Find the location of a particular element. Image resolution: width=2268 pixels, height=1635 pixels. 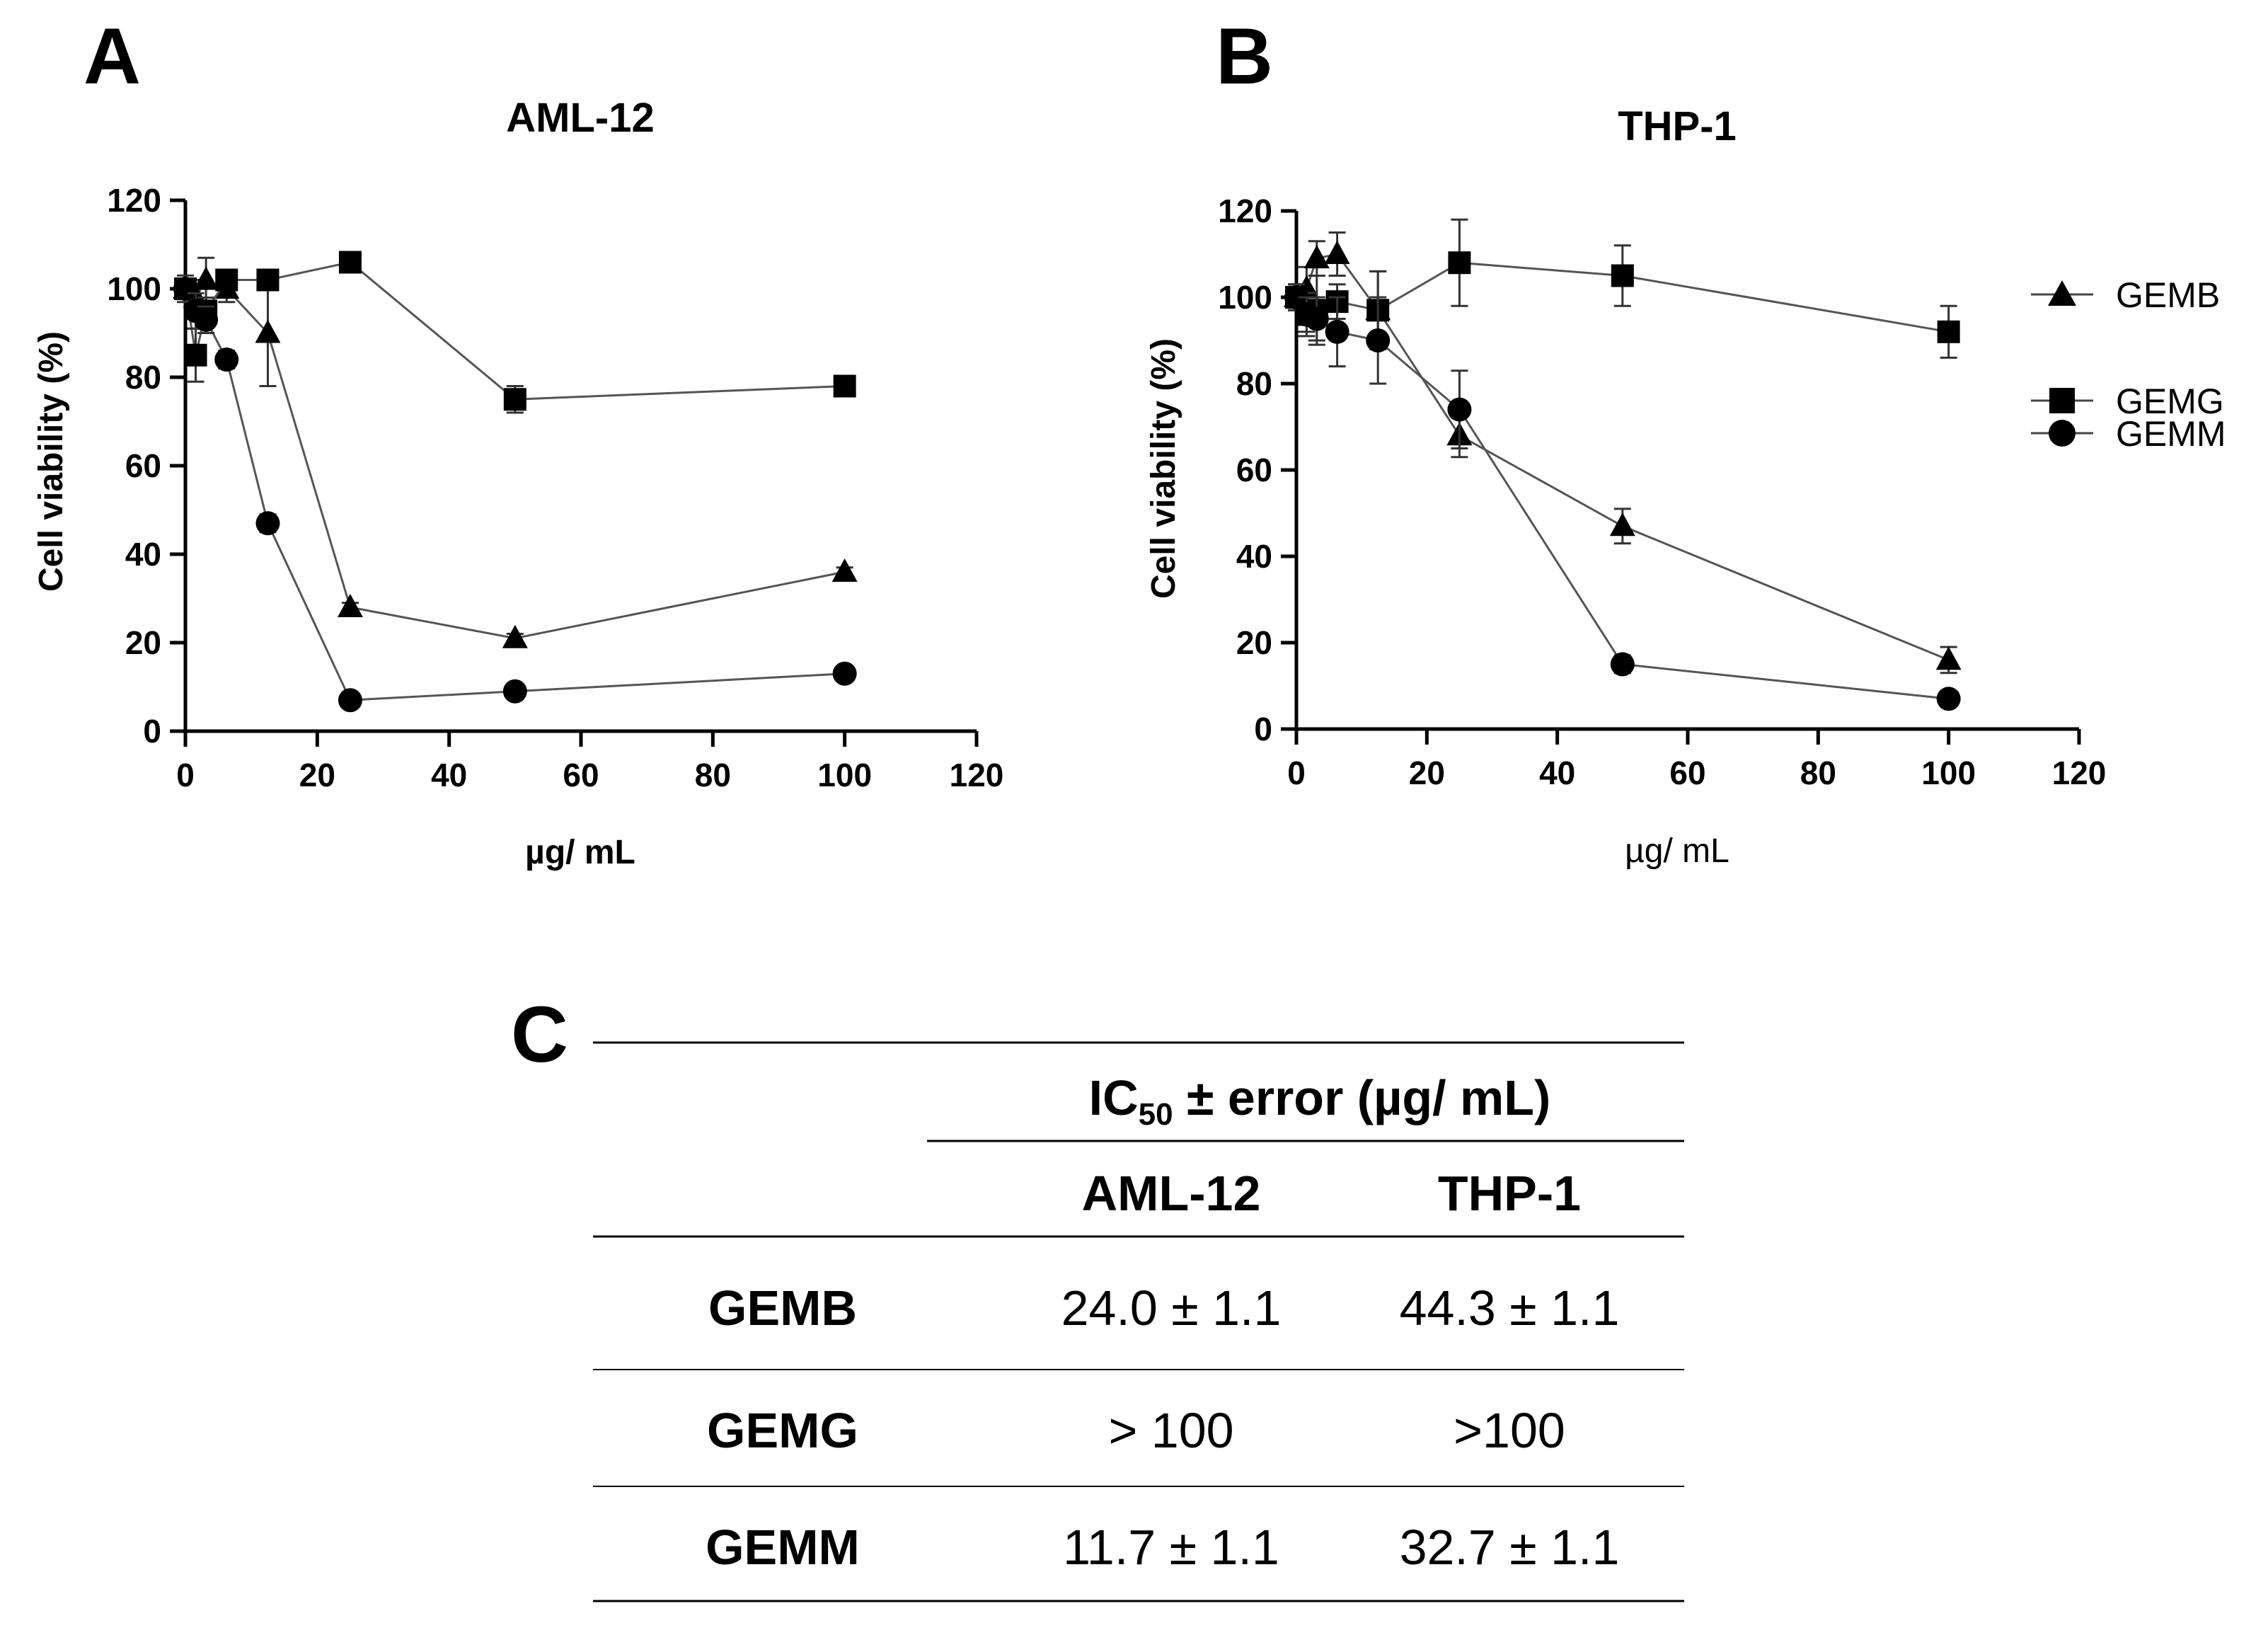

y-axis-label: Cell viability (%) is located at coordinates (1163, 468).